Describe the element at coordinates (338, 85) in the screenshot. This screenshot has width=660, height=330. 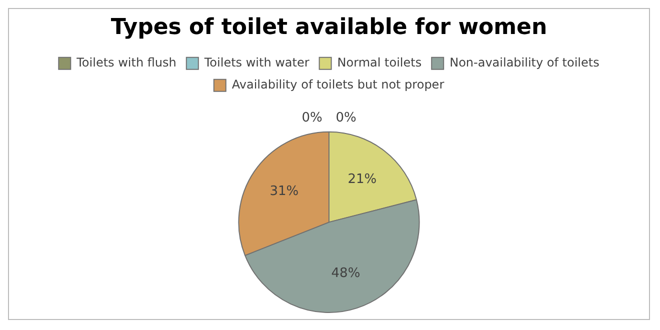
I see `legend-label: Availability of toilets but not proper` at that location.